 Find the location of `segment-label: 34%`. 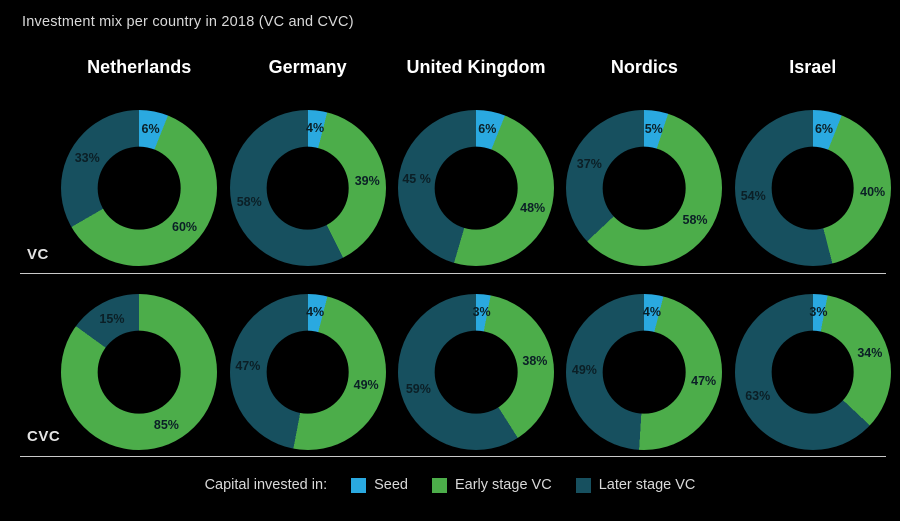

segment-label: 34% is located at coordinates (870, 353).